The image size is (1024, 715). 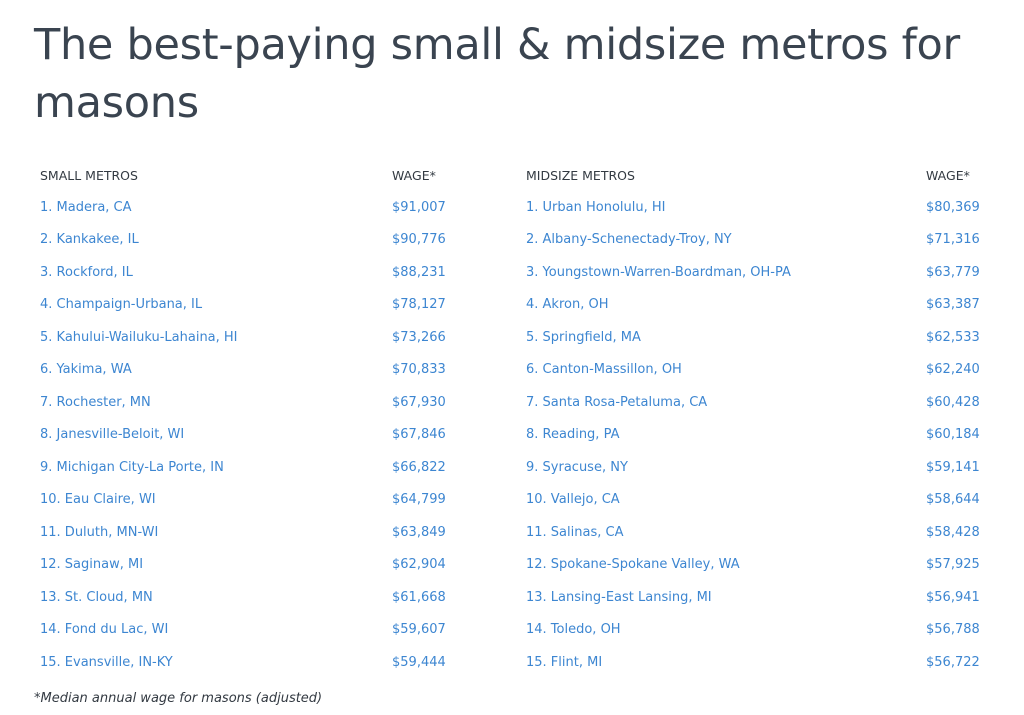 I want to click on table-row: 9. Syracuse, NY $59,141, so click(x=753, y=467).